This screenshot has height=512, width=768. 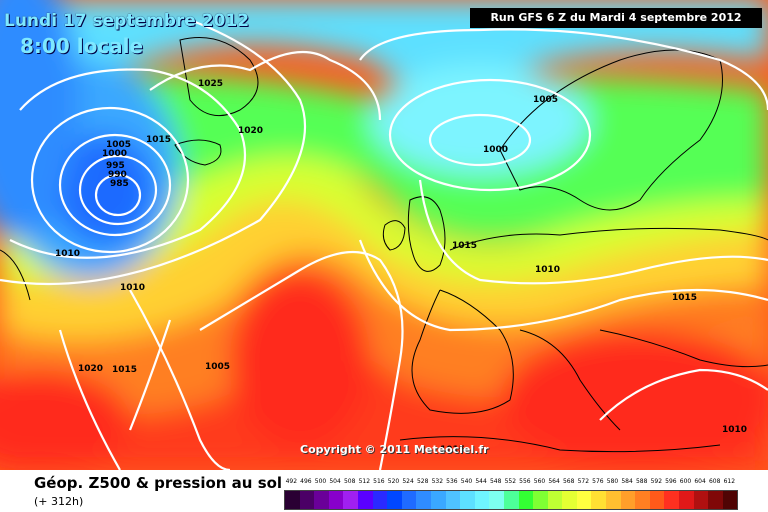 I want to click on legend-value: 532, so click(x=437, y=481).